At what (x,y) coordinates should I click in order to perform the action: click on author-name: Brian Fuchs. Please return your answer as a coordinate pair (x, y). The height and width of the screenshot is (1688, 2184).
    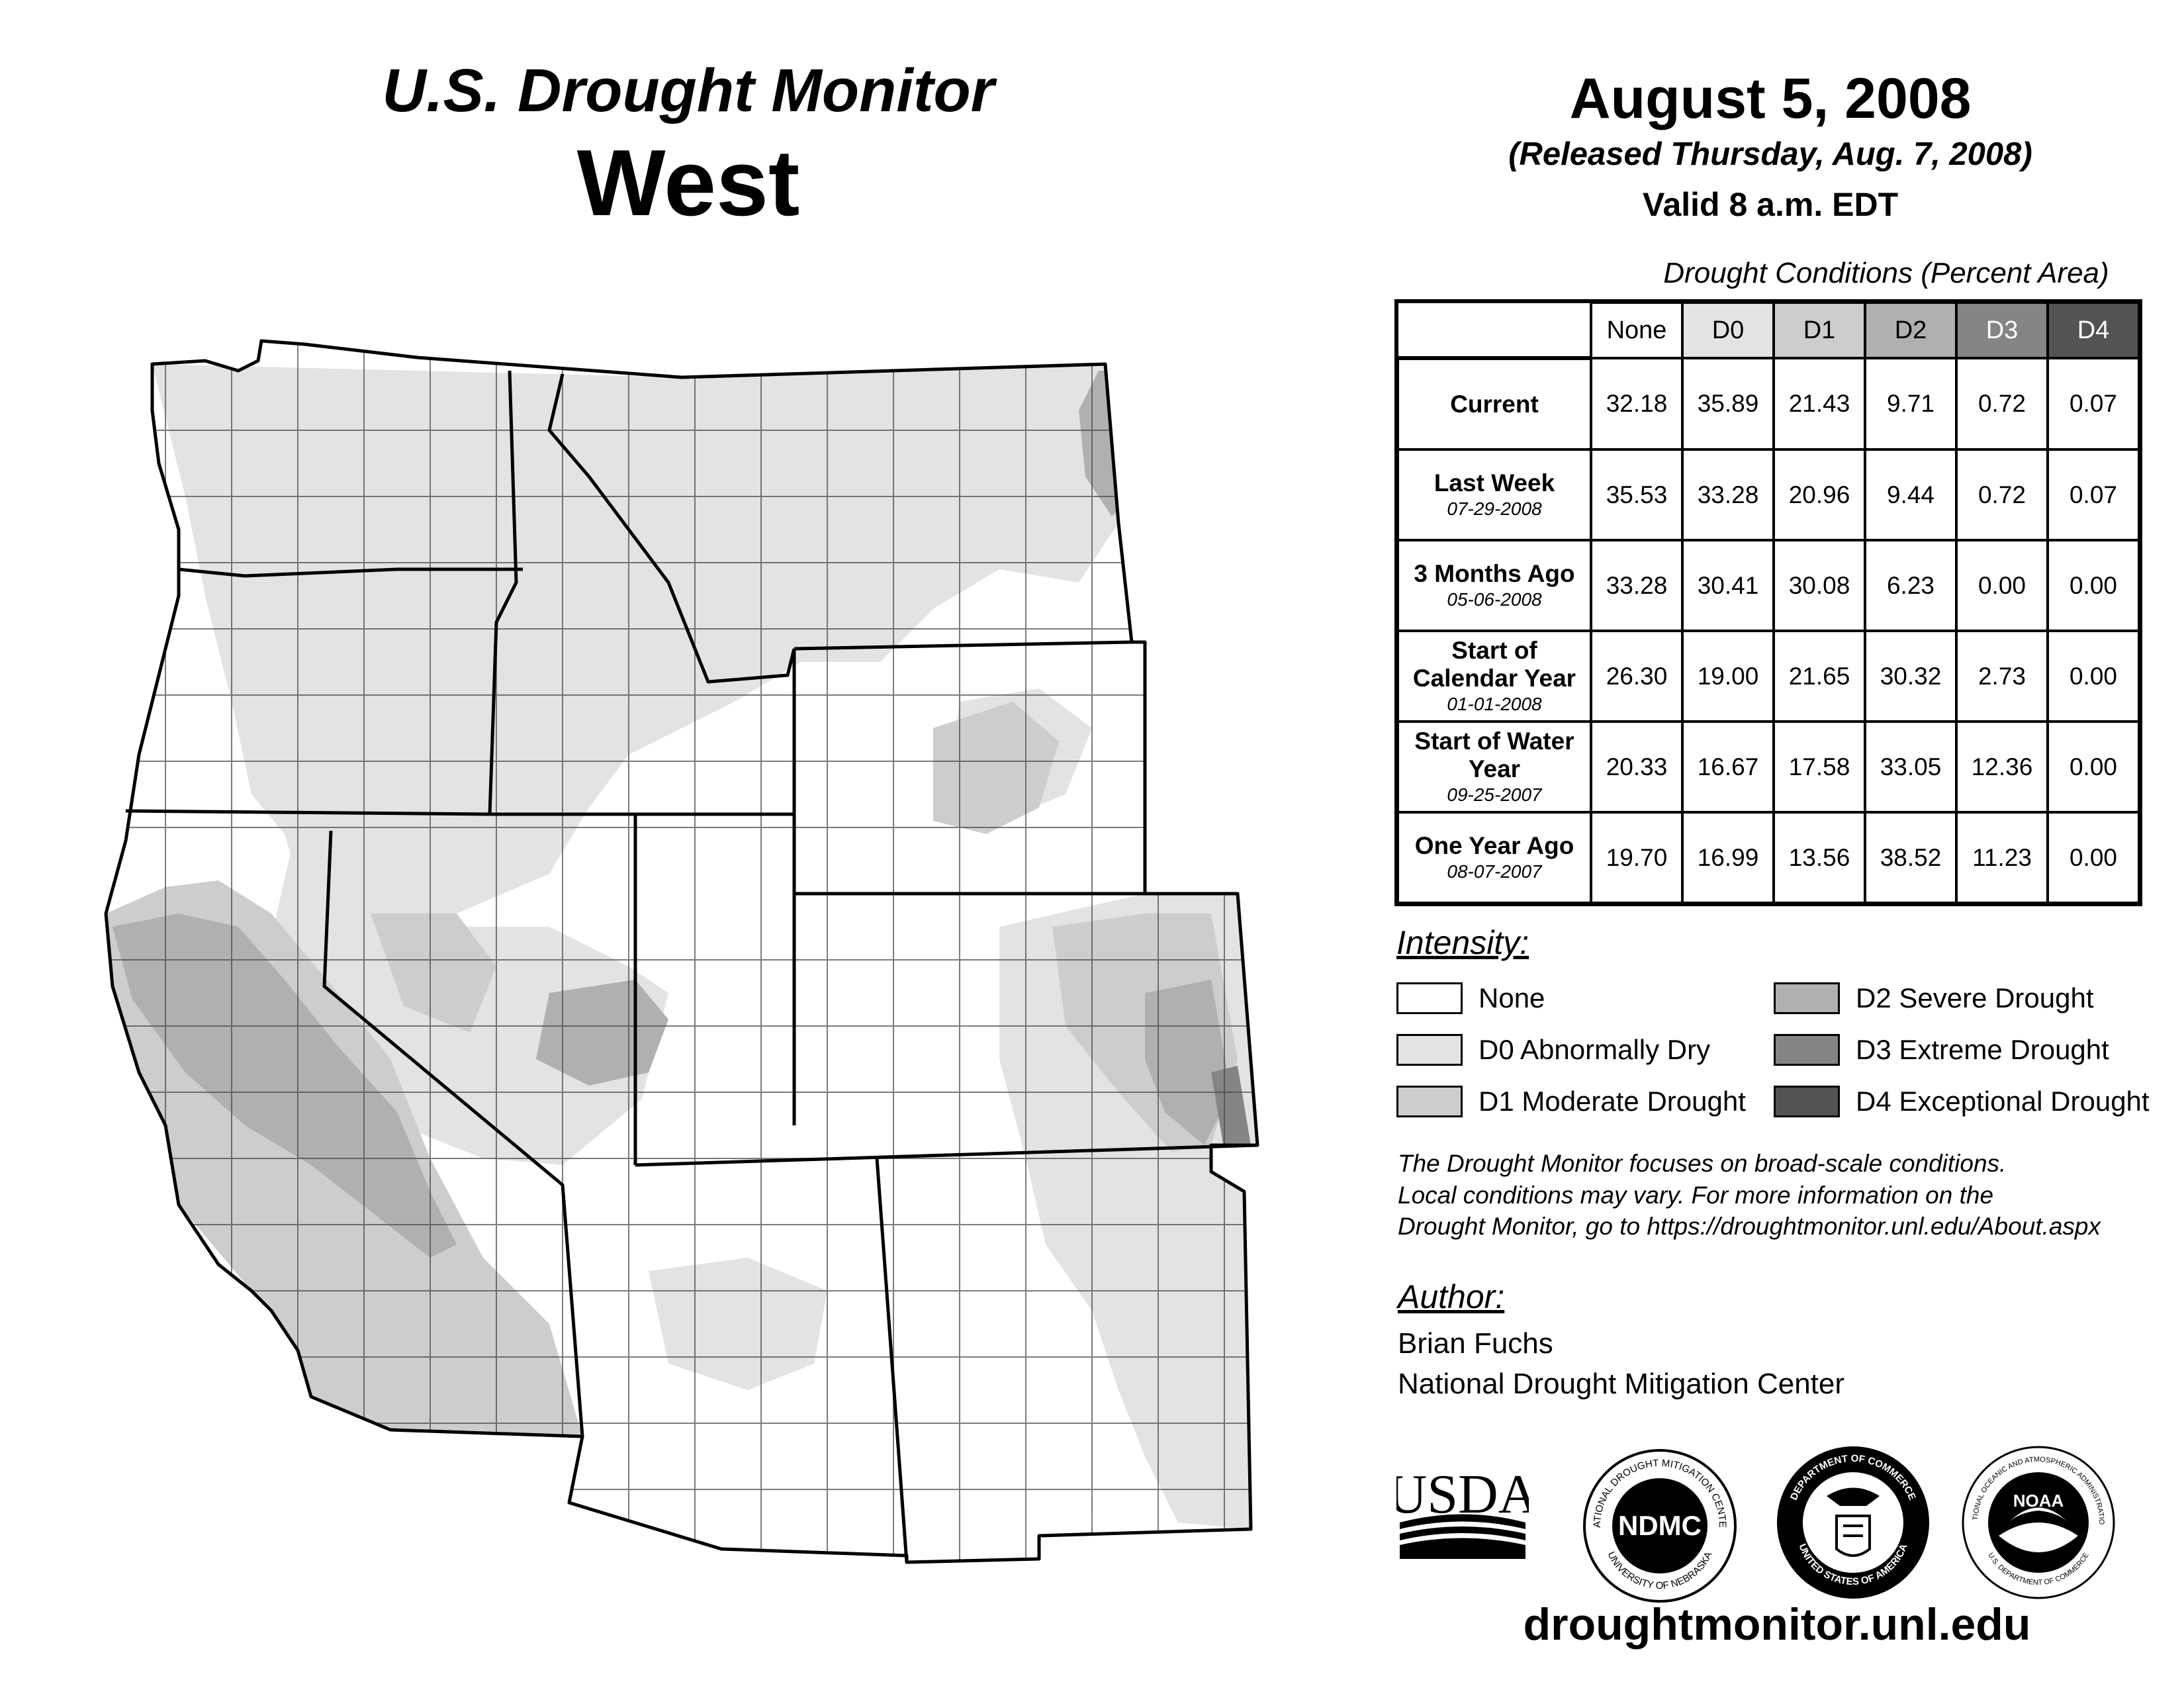
    Looking at the image, I should click on (1476, 1343).